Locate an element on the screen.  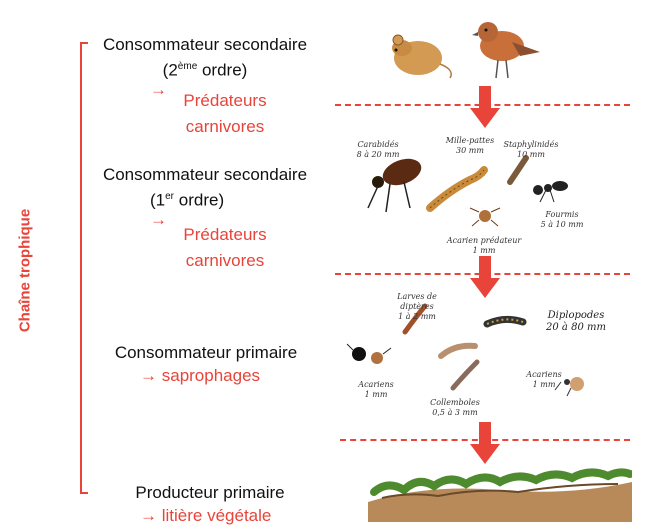
label-acariens-left: Acariens 1 mm is located at coordinates (376, 389).